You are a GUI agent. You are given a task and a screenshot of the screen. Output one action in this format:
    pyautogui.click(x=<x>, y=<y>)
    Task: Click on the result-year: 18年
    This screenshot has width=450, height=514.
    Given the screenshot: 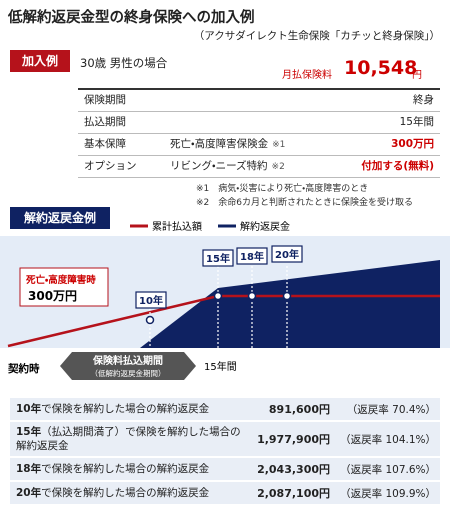 What is the action you would take?
    pyautogui.click(x=29, y=469)
    